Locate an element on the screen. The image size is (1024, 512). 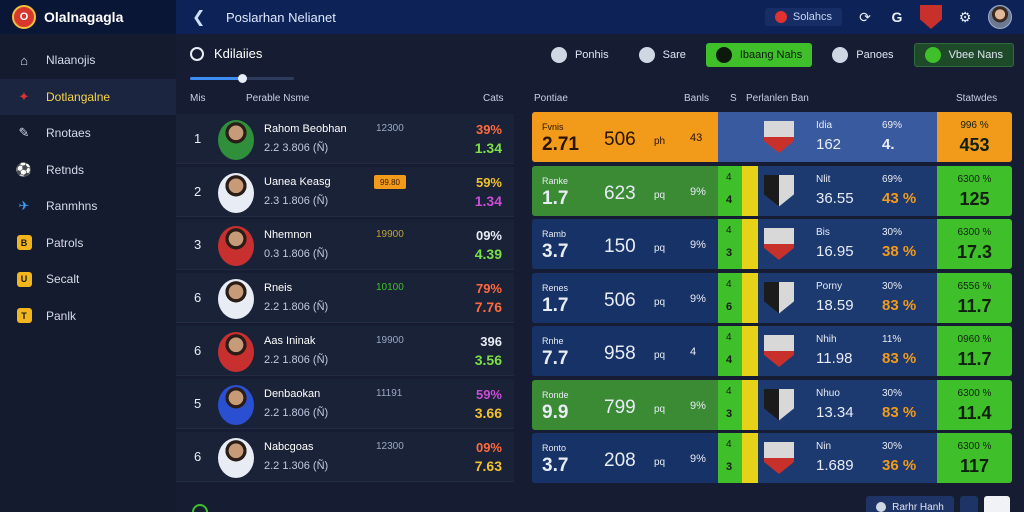
sidebar-item-2: ✎ Rnotaes is located at coordinates (88, 133).